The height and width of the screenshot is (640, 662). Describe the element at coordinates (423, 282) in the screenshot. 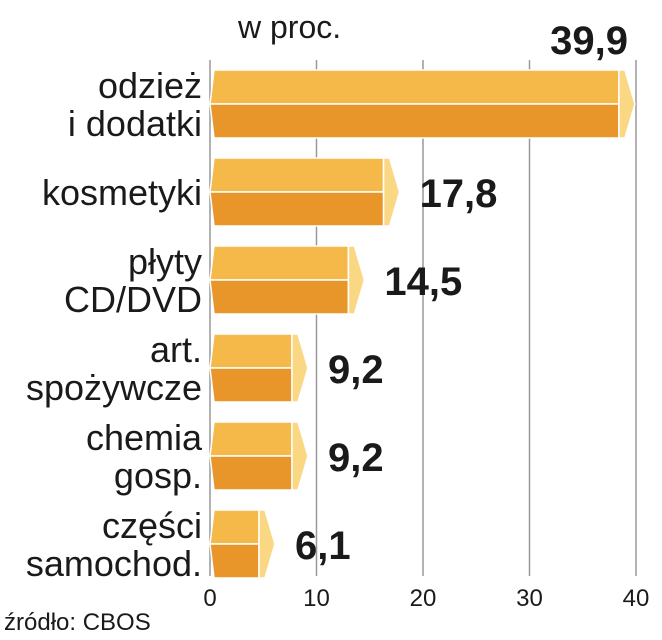

I see `value-label: 14,5` at that location.